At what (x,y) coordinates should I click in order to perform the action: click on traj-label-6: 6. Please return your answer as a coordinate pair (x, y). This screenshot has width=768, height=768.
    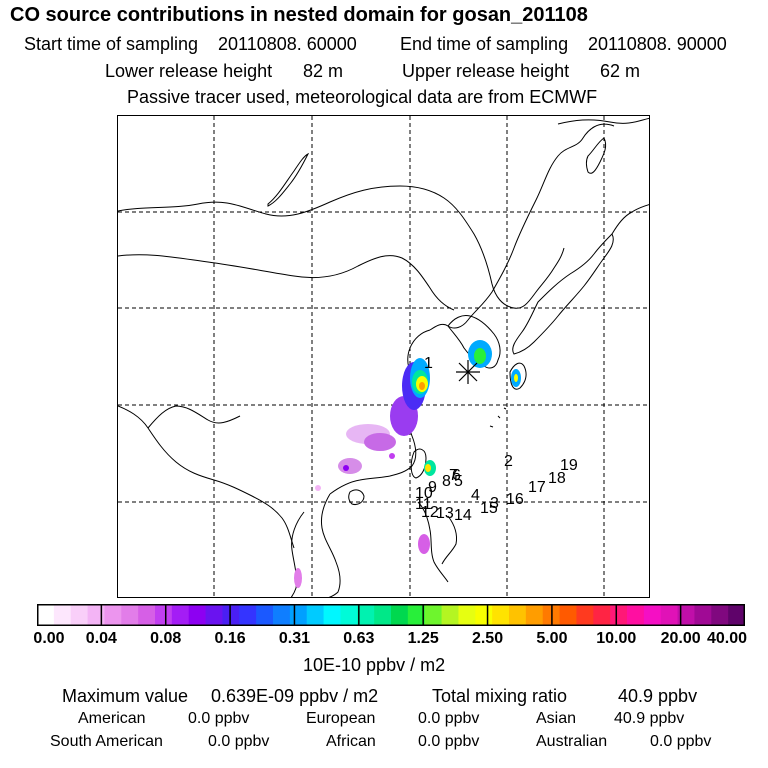
    Looking at the image, I should click on (456, 475).